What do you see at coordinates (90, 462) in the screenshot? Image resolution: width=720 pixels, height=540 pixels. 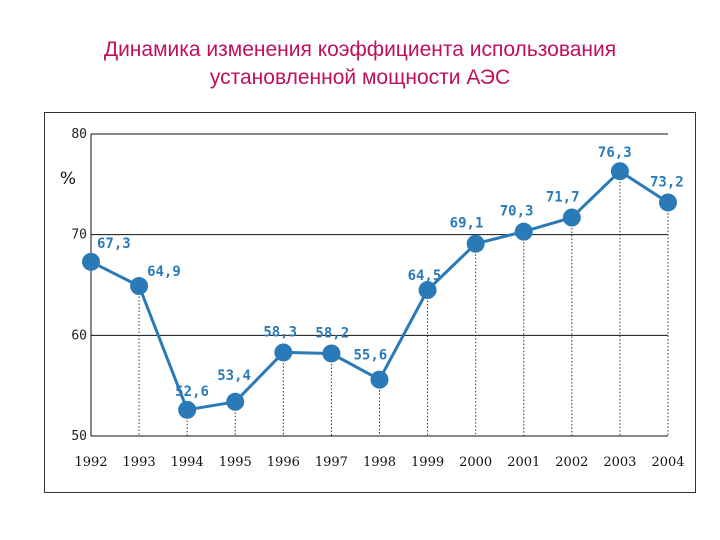 I see `x-tick-label-1992: 1992` at bounding box center [90, 462].